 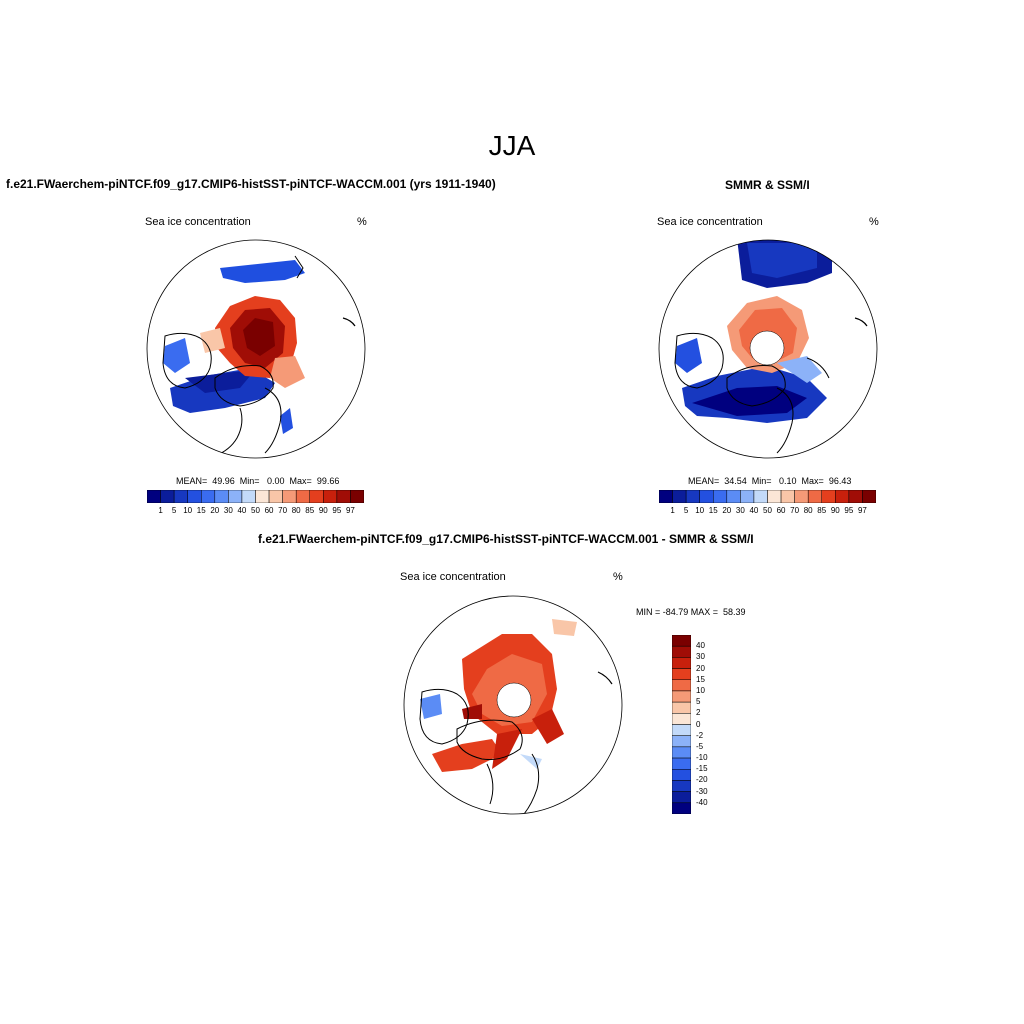 What do you see at coordinates (700, 735) in the screenshot?
I see `colorbar-tick-label: -2` at bounding box center [700, 735].